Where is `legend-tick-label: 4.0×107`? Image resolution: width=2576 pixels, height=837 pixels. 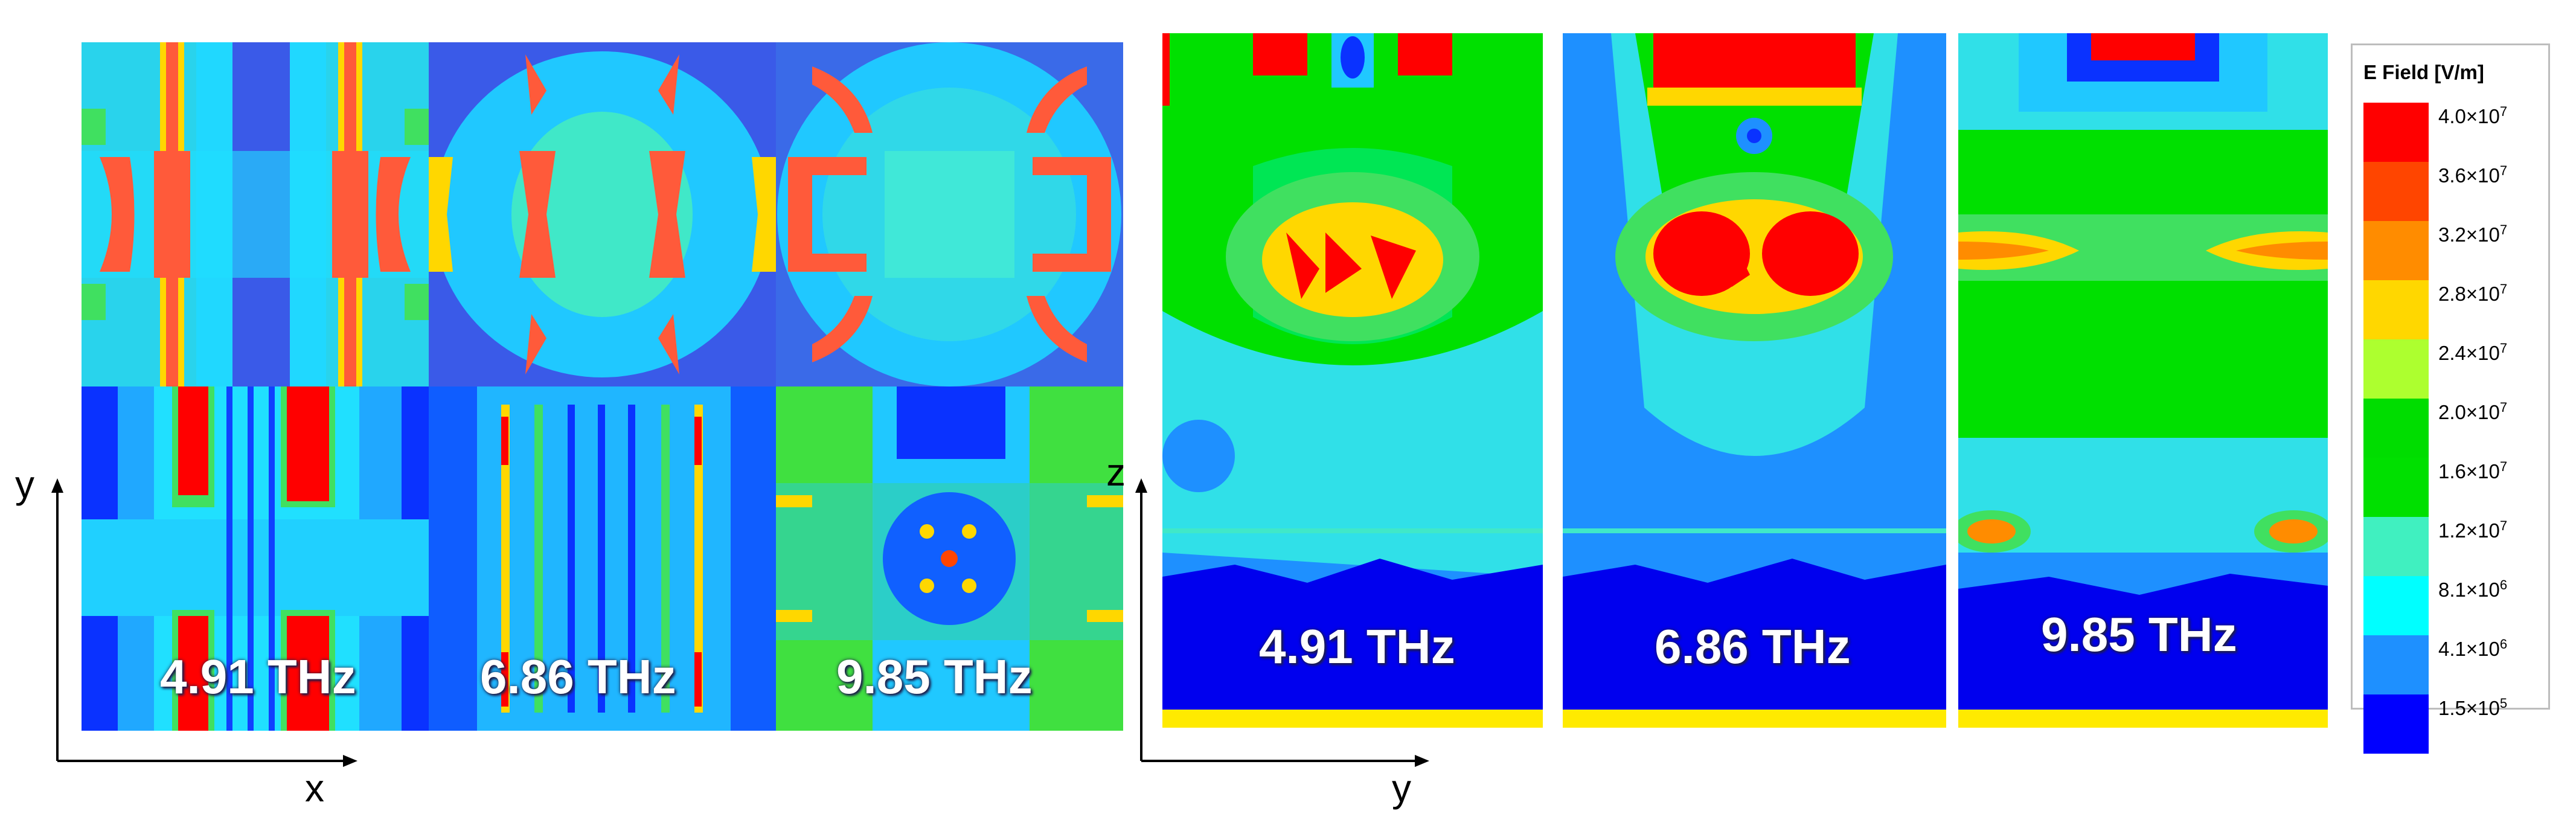
legend-tick-label: 4.0×107 is located at coordinates (2473, 116).